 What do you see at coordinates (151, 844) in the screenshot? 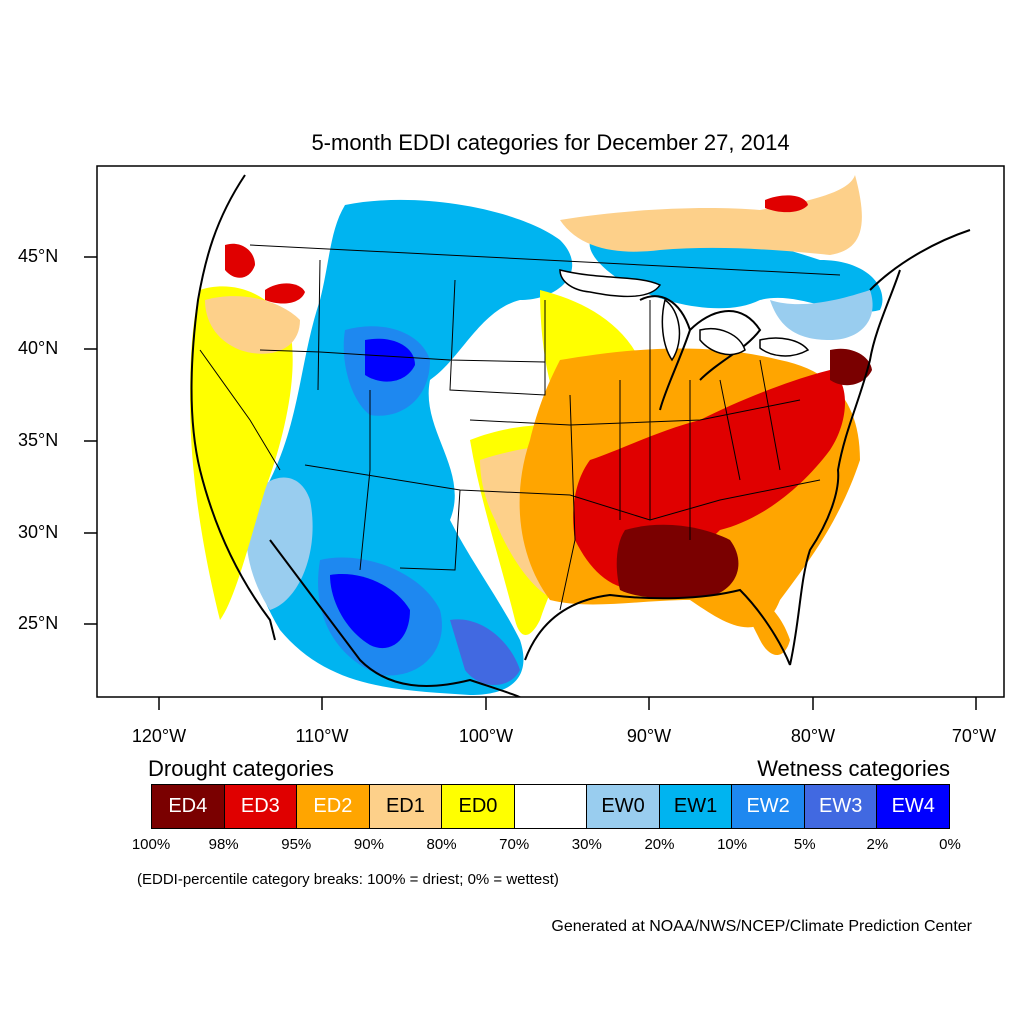
I see `break-label-100: 100%` at bounding box center [151, 844].